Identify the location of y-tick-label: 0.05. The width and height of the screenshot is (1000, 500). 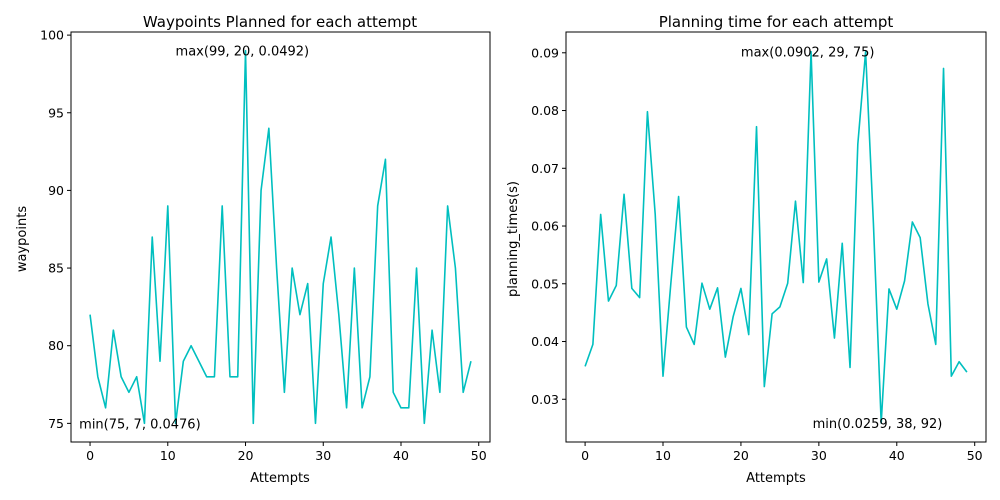
(545, 283).